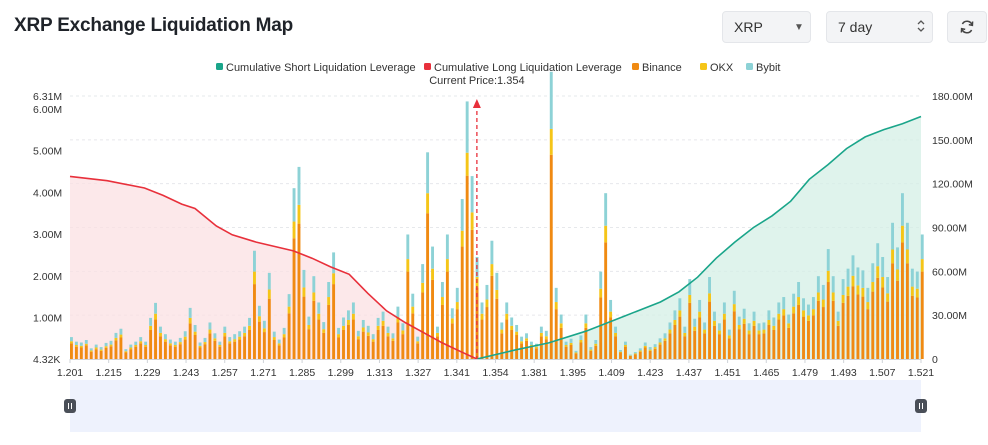 The image size is (988, 445). What do you see at coordinates (949, 316) in the screenshot?
I see `y-right-tick-label: 30.00M` at bounding box center [949, 316].